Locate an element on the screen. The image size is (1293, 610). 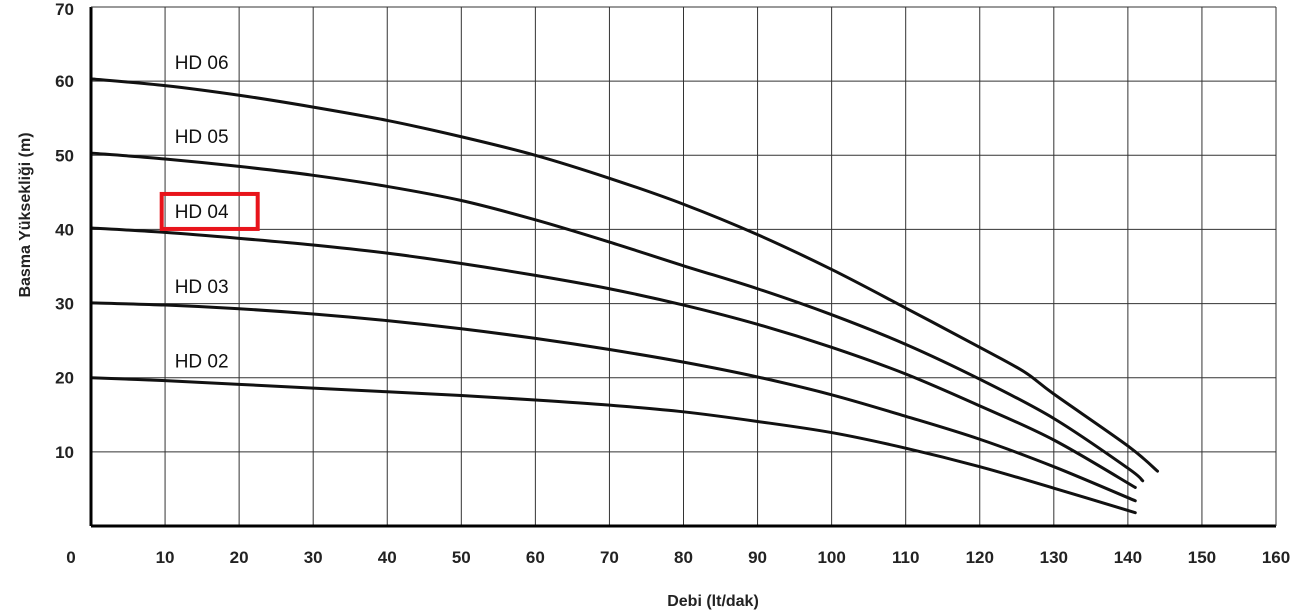
y-axis-title: Basma Yüksekliği (m) is located at coordinates (25, 214).